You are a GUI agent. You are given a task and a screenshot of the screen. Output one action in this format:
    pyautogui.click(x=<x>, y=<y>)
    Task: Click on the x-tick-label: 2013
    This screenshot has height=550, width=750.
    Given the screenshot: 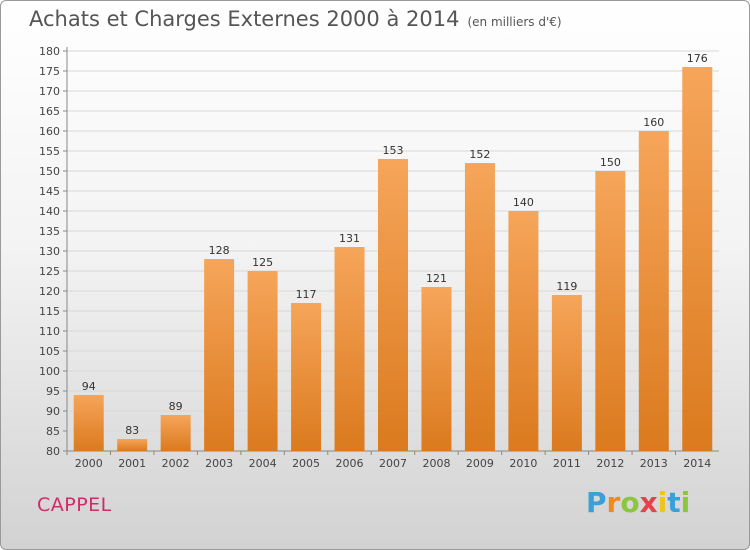 What is the action you would take?
    pyautogui.click(x=654, y=463)
    